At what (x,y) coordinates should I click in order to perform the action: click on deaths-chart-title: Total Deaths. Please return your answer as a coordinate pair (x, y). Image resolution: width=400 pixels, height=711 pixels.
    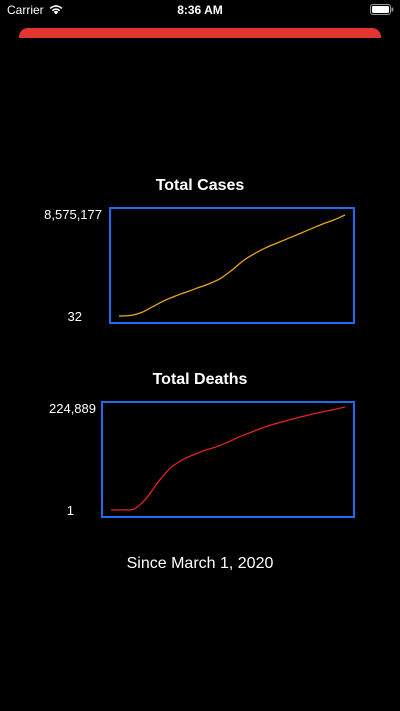
    Looking at the image, I should click on (200, 379).